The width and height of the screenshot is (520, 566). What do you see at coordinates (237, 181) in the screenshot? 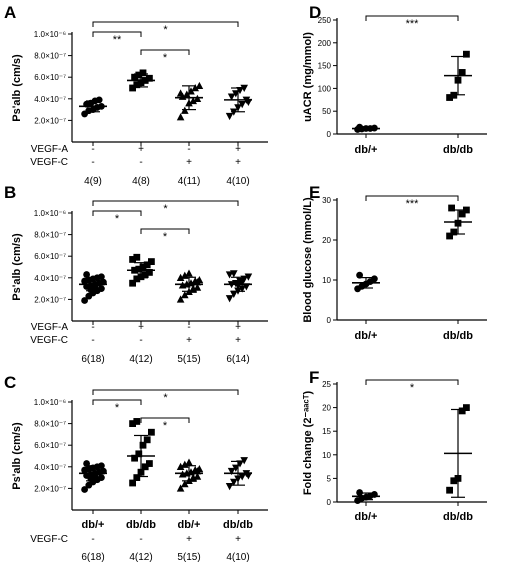
I see `sample-size-label: 4(10)` at bounding box center [237, 181].